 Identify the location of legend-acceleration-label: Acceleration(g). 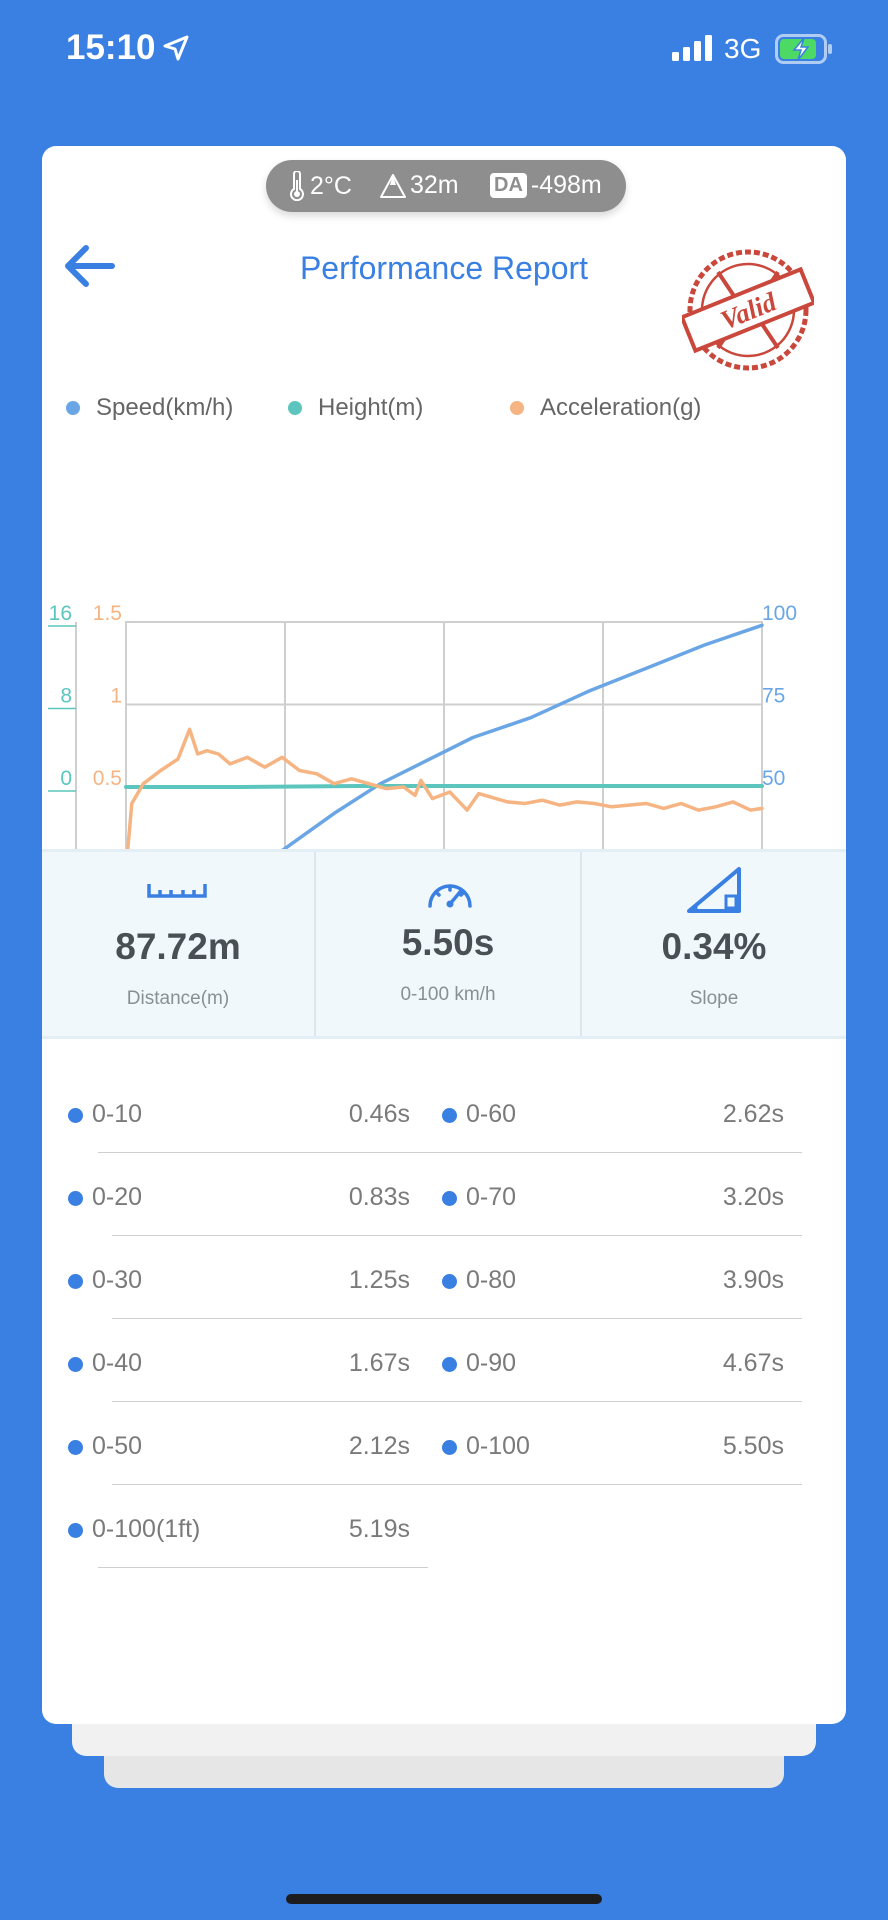
(621, 407).